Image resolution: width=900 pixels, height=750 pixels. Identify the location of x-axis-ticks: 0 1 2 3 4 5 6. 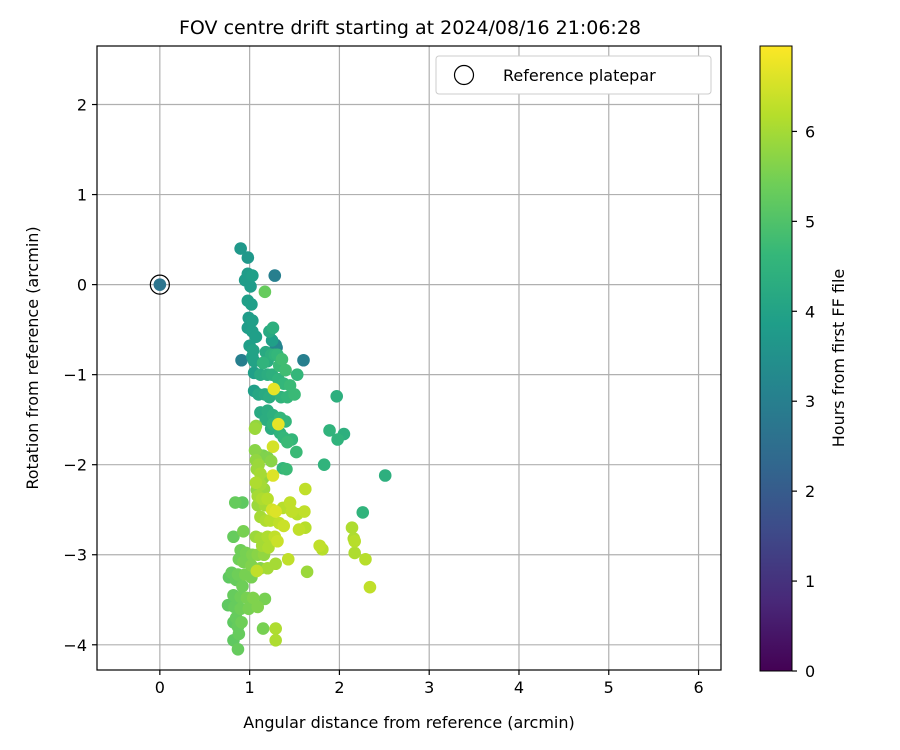
(429, 683).